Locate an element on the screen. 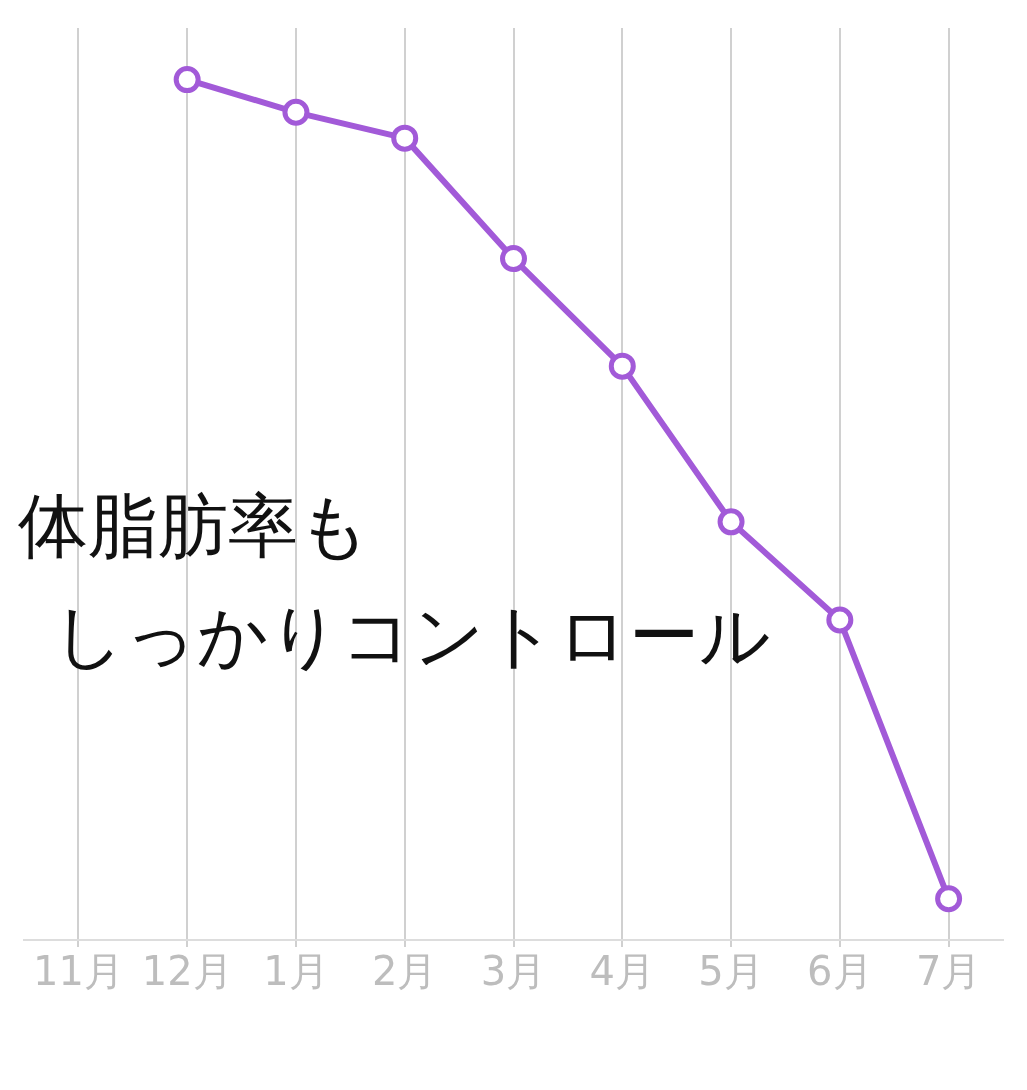  x-tick-label: 4月 is located at coordinates (622, 971).